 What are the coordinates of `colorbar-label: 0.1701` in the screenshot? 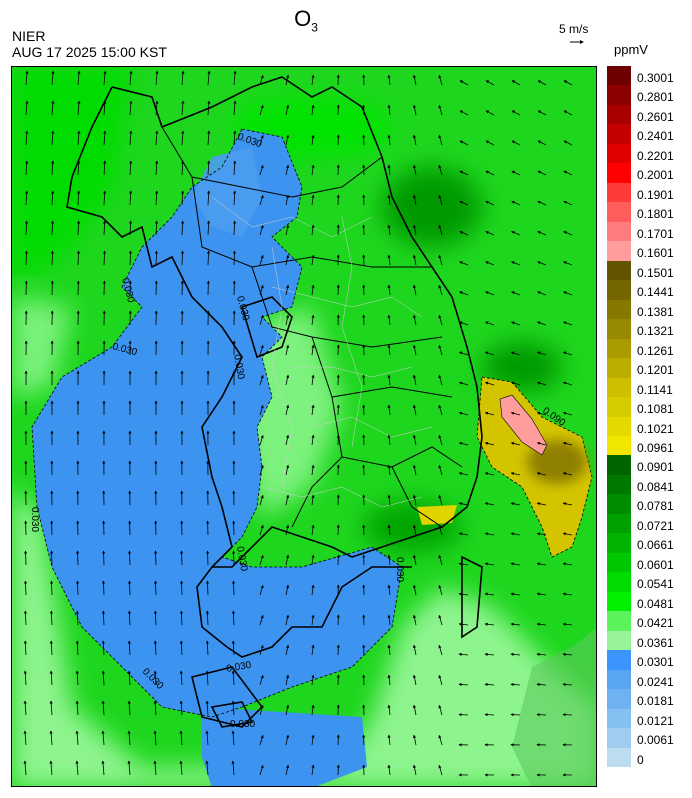 It's located at (655, 233).